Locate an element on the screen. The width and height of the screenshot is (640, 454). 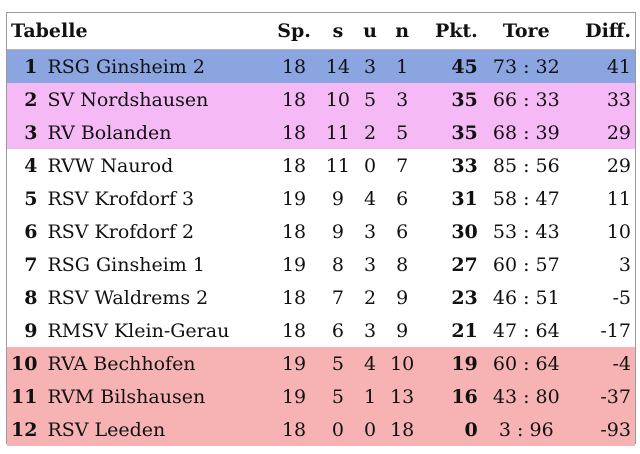
header-title: Tabelle is located at coordinates (138, 31).